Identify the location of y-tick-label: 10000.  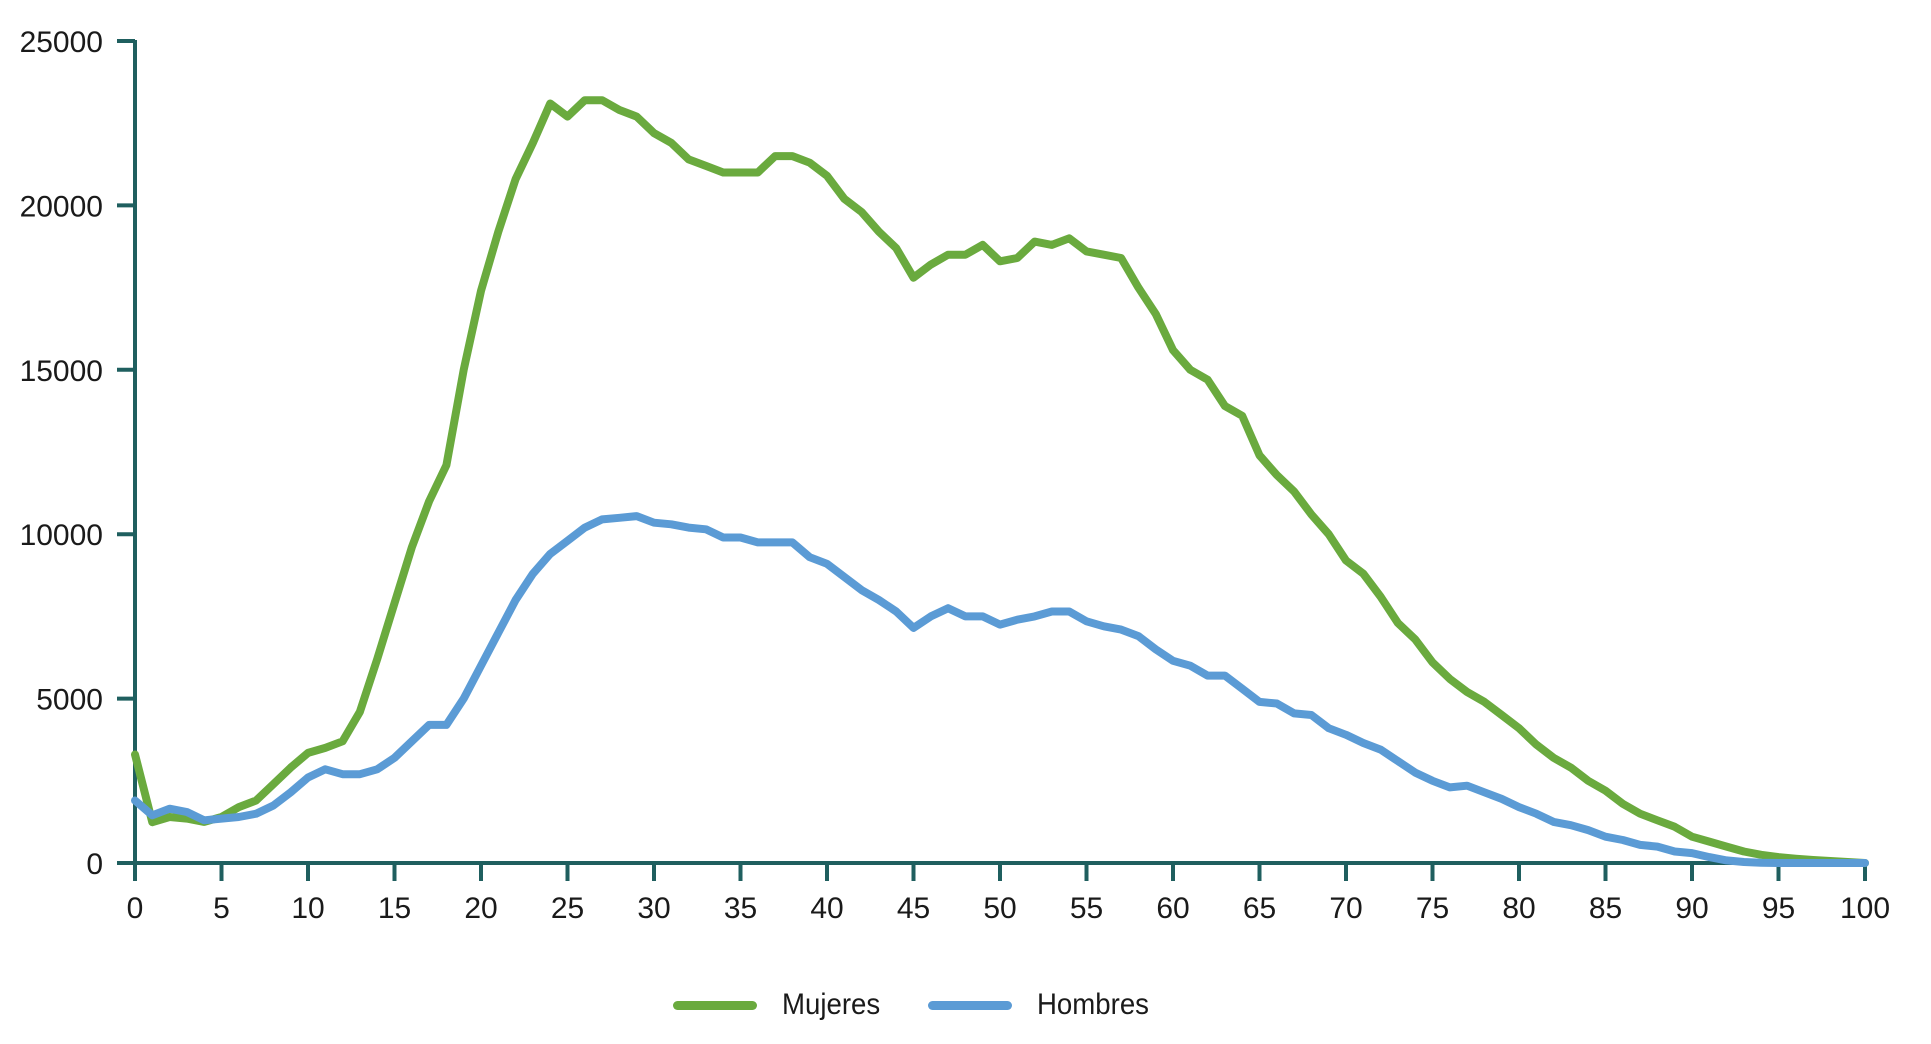
(61, 535).